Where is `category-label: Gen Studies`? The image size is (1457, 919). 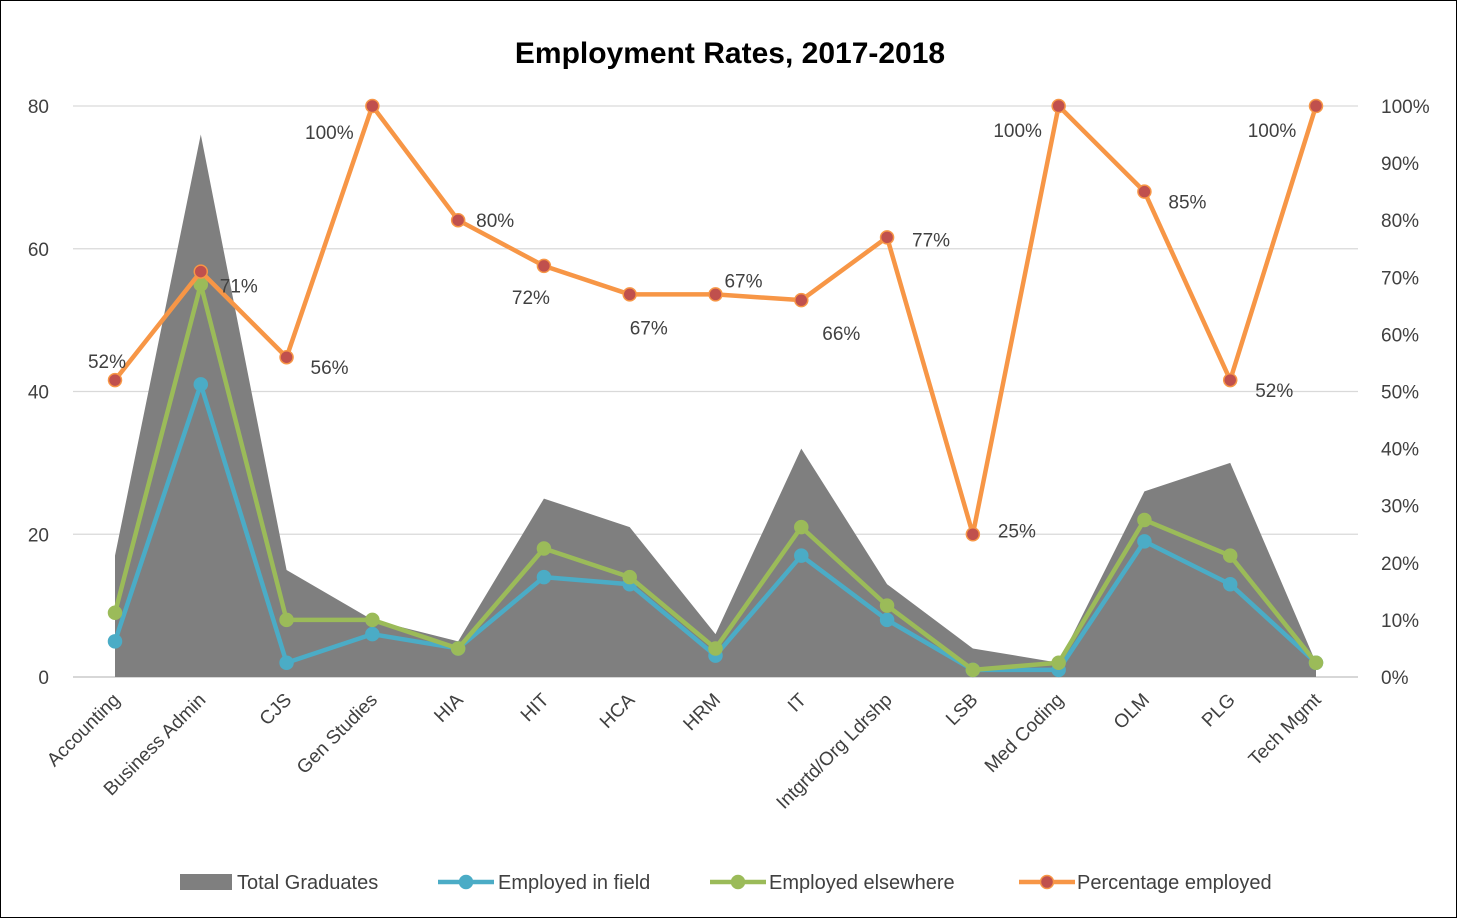 category-label: Gen Studies is located at coordinates (337, 734).